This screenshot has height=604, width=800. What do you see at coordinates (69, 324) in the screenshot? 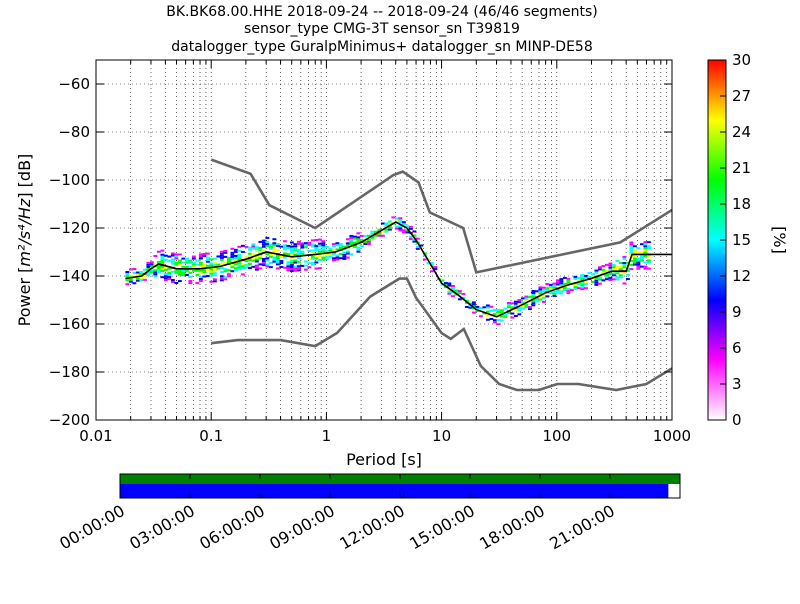
I see `y-tick-label: −160` at bounding box center [69, 324].